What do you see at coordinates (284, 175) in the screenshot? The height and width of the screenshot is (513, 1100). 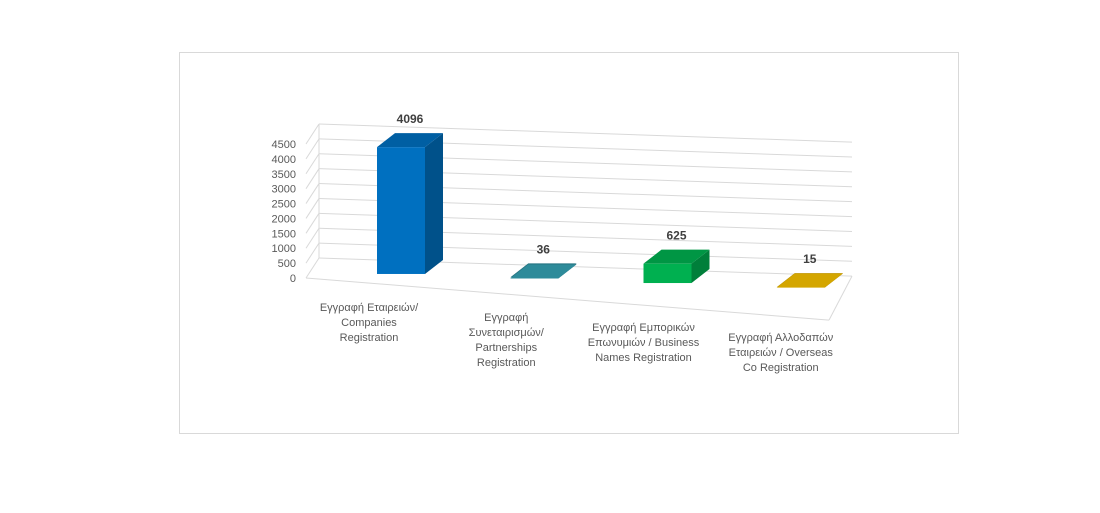 I see `y-tick-label: 3500` at bounding box center [284, 175].